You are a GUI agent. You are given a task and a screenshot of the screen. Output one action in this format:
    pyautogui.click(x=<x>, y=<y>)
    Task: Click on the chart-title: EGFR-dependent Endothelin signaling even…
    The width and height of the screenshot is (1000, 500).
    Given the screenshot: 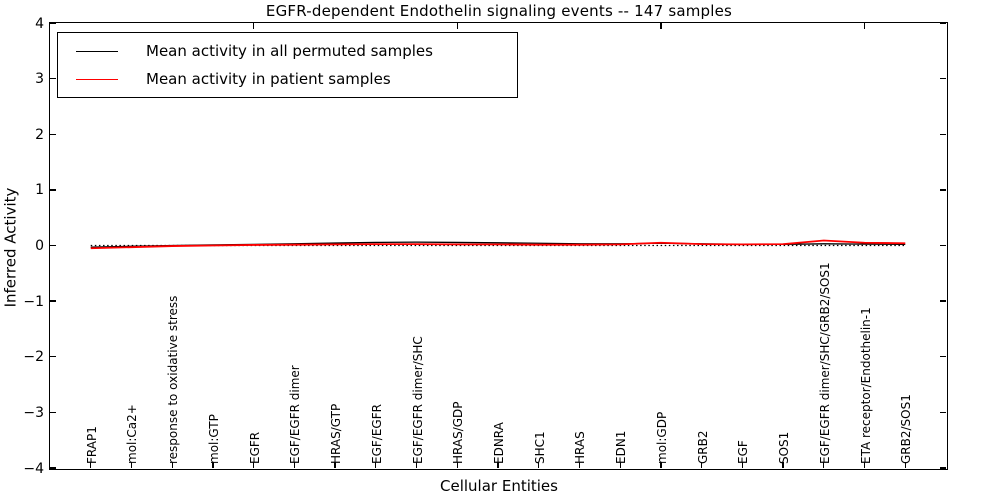 What is the action you would take?
    pyautogui.click(x=499, y=11)
    